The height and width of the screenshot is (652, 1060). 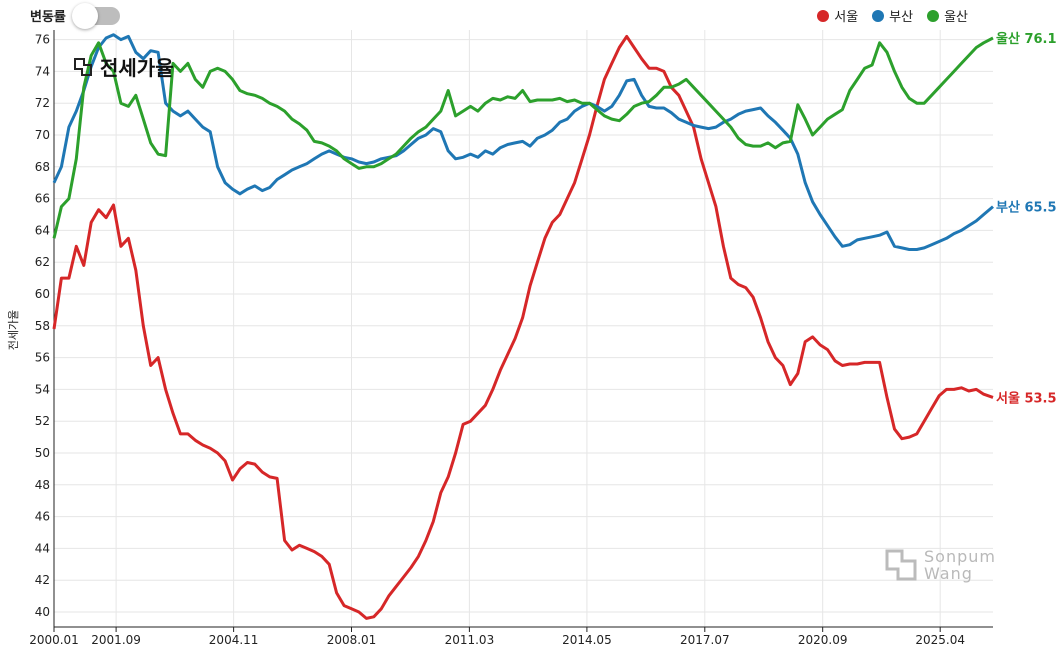 I want to click on watermark: Sonpum Wang, so click(x=940, y=565).